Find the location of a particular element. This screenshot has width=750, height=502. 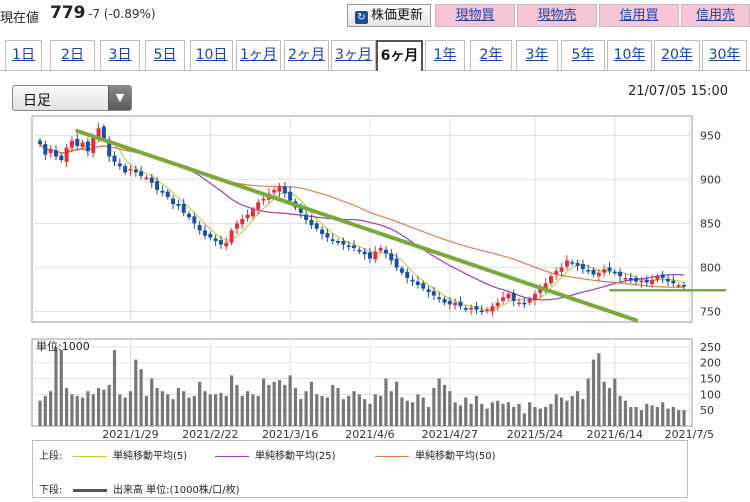

tab-3m: 3ヶ月 is located at coordinates (353, 55).